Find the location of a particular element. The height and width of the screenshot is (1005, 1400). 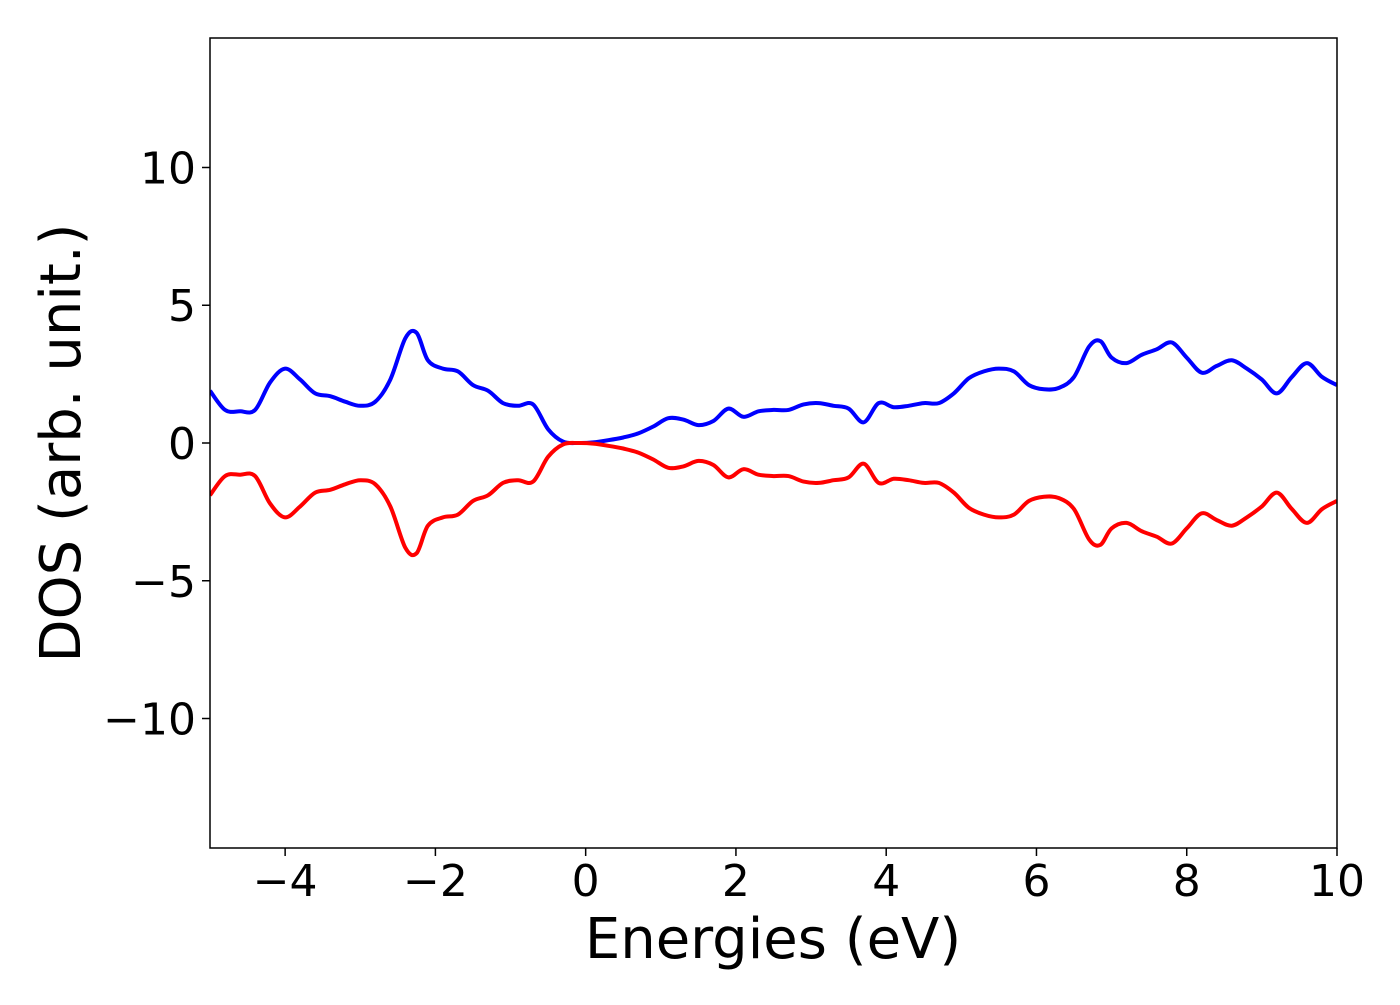

y-axis-label: DOS (arb. unit.) is located at coordinates (61, 442).